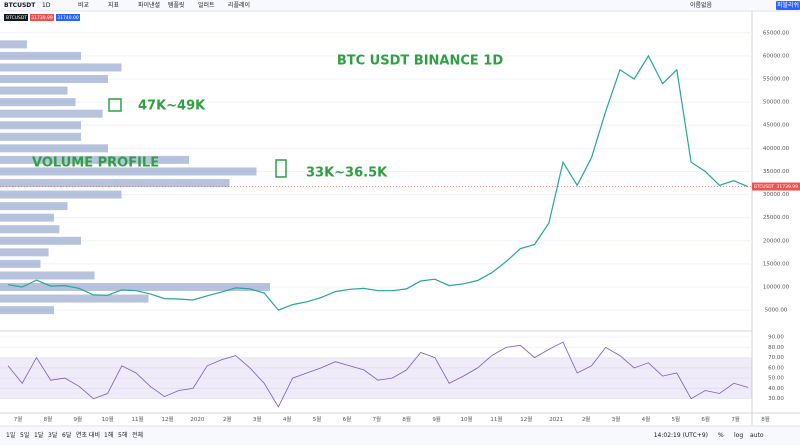  What do you see at coordinates (776, 103) in the screenshot?
I see `y-tick-label: 50000.00` at bounding box center [776, 103].